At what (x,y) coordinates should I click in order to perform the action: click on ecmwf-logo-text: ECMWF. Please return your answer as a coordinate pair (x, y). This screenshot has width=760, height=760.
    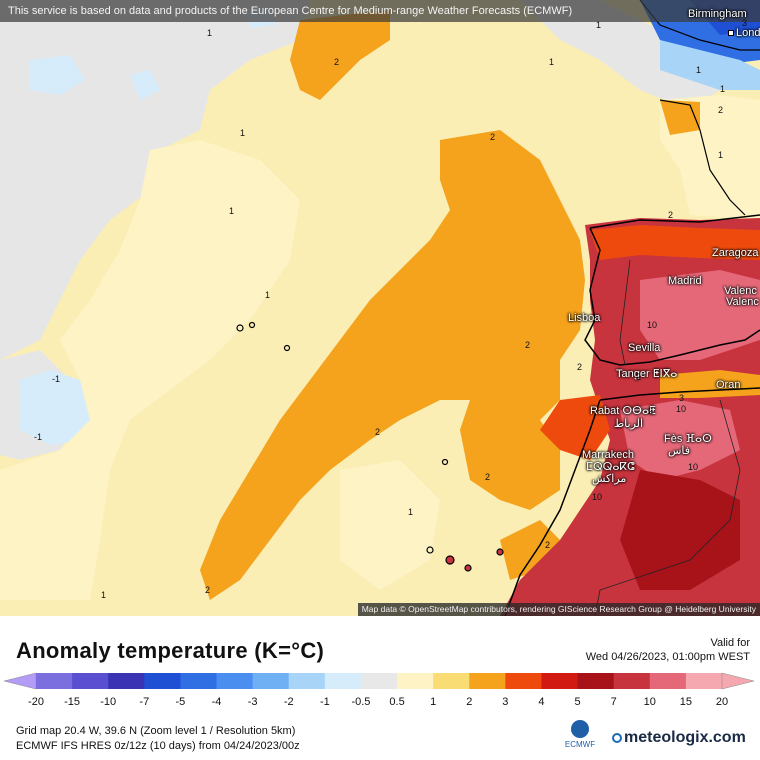
    Looking at the image, I should click on (580, 744).